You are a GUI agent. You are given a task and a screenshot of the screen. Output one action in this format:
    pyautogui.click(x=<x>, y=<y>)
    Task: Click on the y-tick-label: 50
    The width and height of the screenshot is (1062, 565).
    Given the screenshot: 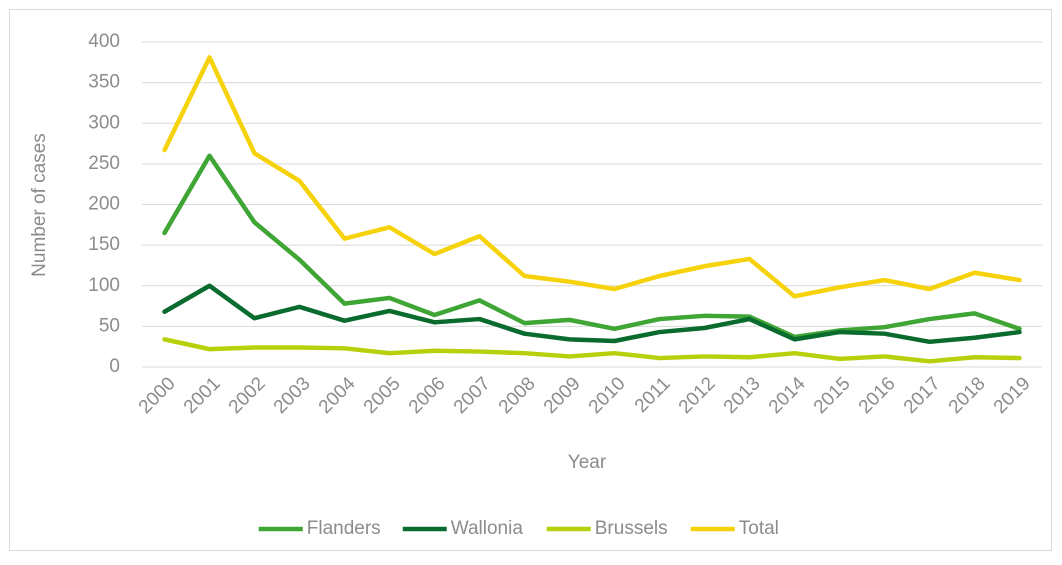 What is the action you would take?
    pyautogui.click(x=109, y=325)
    